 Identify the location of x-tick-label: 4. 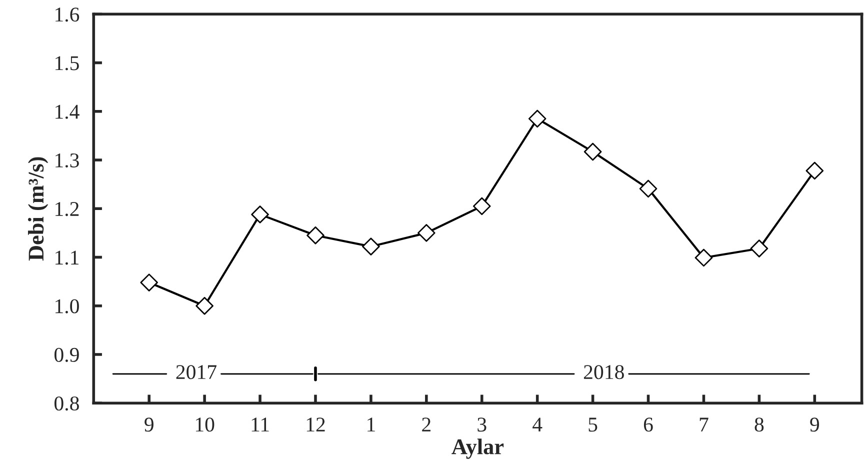
(537, 425).